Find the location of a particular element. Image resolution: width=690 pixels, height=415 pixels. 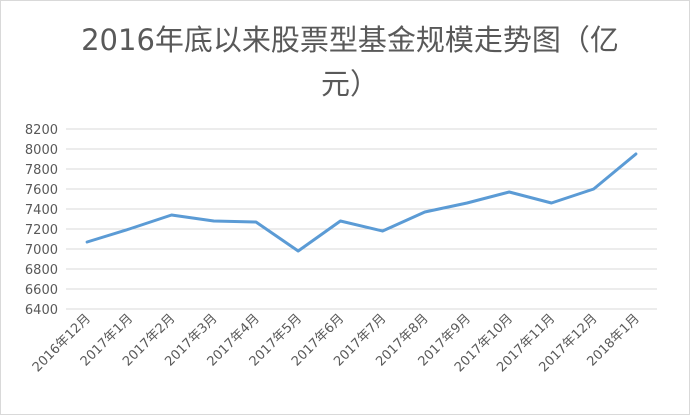

y-tick-label: 7600 is located at coordinates (41, 190).